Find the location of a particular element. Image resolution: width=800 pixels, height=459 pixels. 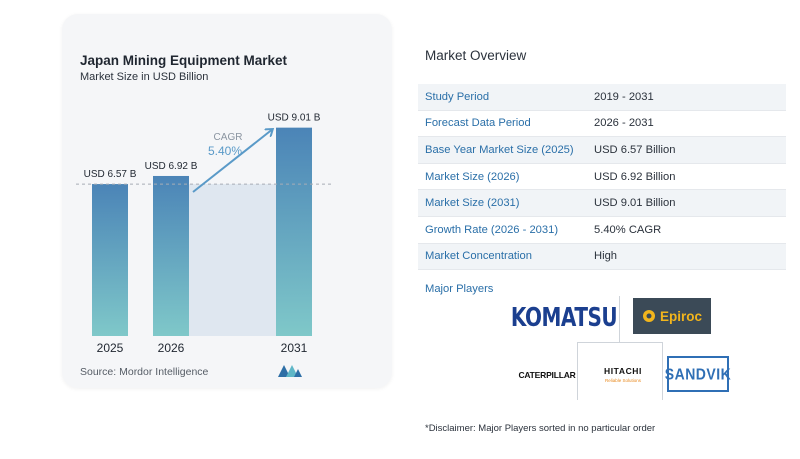

overview-row: Market Size (2026) USD 6.92 Billion is located at coordinates (602, 177).